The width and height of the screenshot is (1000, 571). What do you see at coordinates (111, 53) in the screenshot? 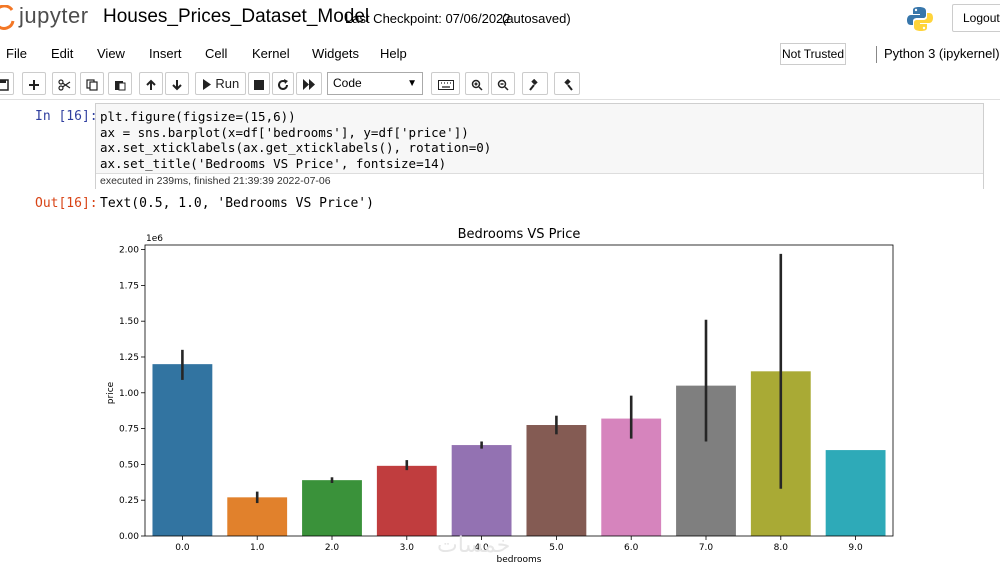
I see `menu-view: View` at bounding box center [111, 53].